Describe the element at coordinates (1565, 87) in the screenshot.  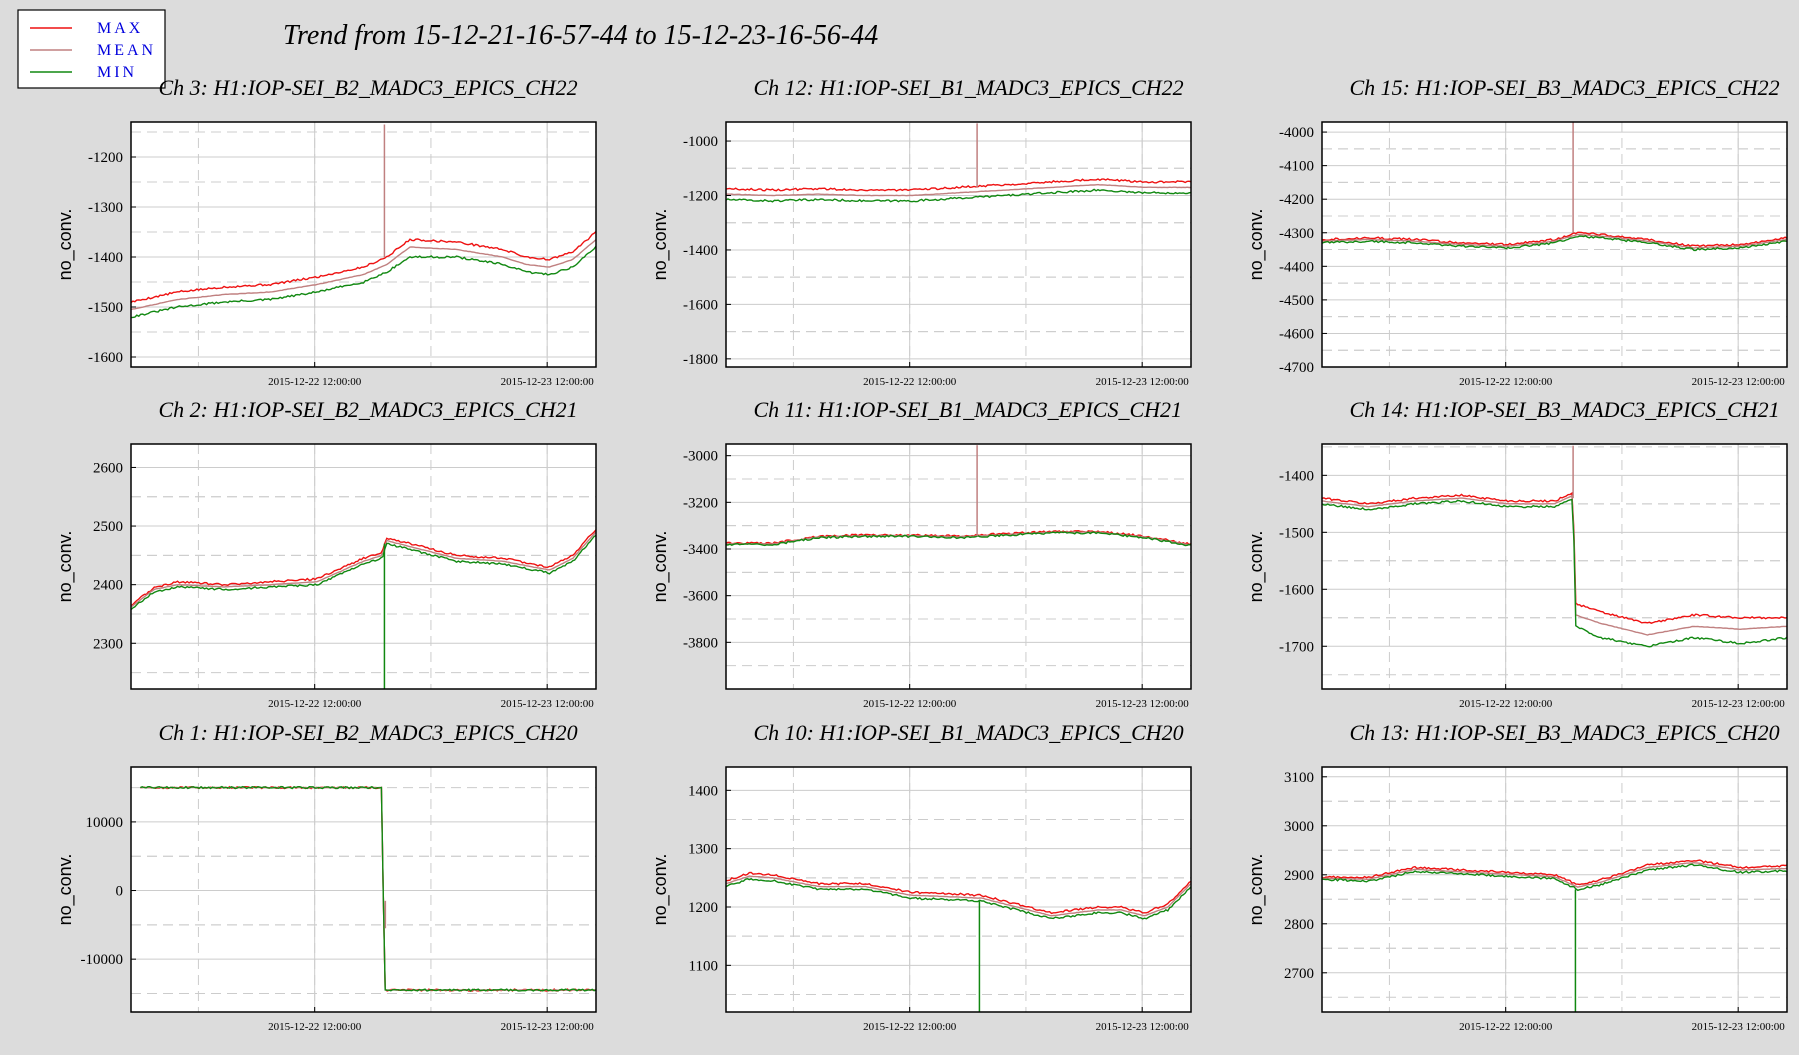
I see `panel-title: Ch 15: H1:IOP-SEI_B3_MADC3_EPICS_CH22` at that location.